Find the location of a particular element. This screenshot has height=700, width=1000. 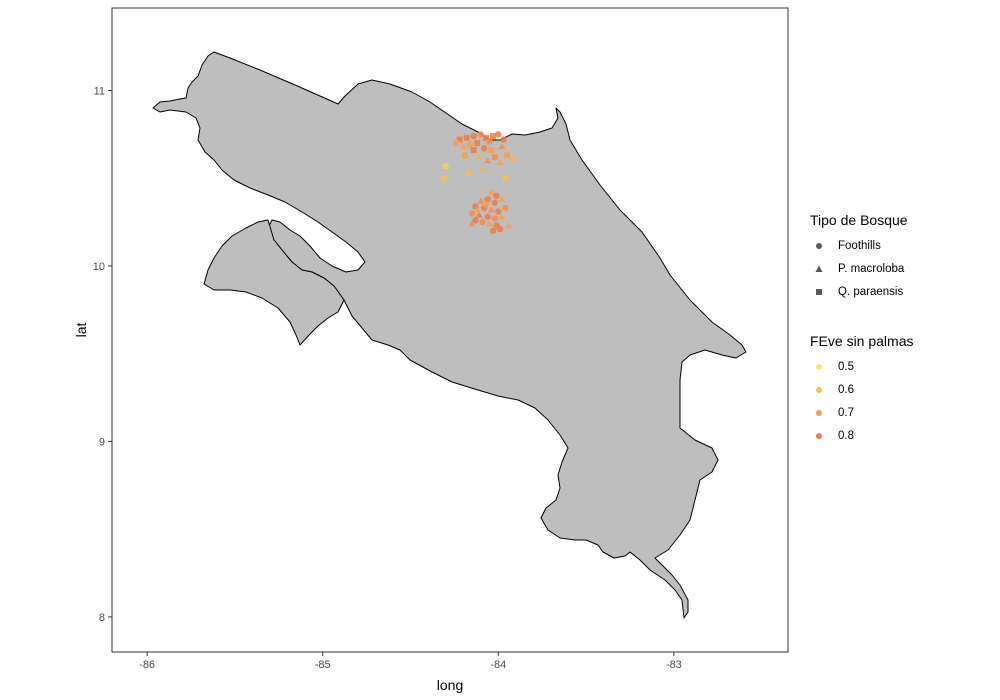

legend-item-0-6: 0.6 is located at coordinates (861, 389).